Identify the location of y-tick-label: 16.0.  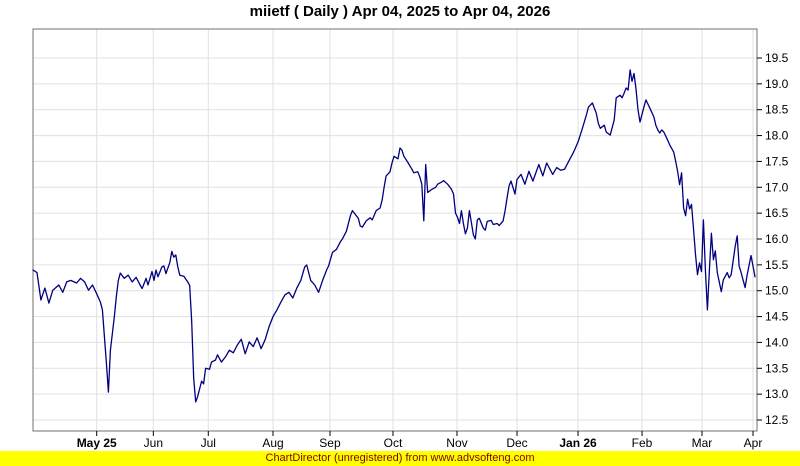
(777, 239).